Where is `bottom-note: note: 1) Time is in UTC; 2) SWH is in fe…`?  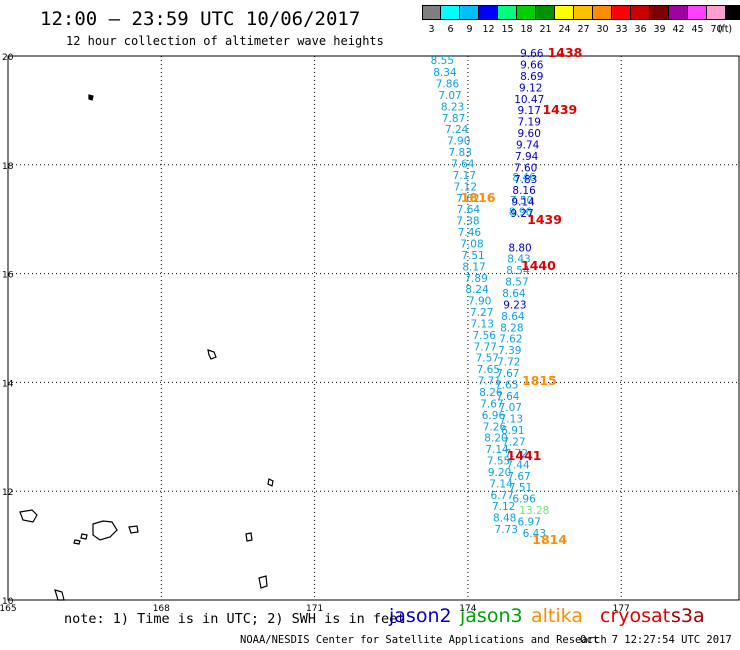 bottom-note: note: 1) Time is in UTC; 2) SWH is in fe… is located at coordinates (235, 619).